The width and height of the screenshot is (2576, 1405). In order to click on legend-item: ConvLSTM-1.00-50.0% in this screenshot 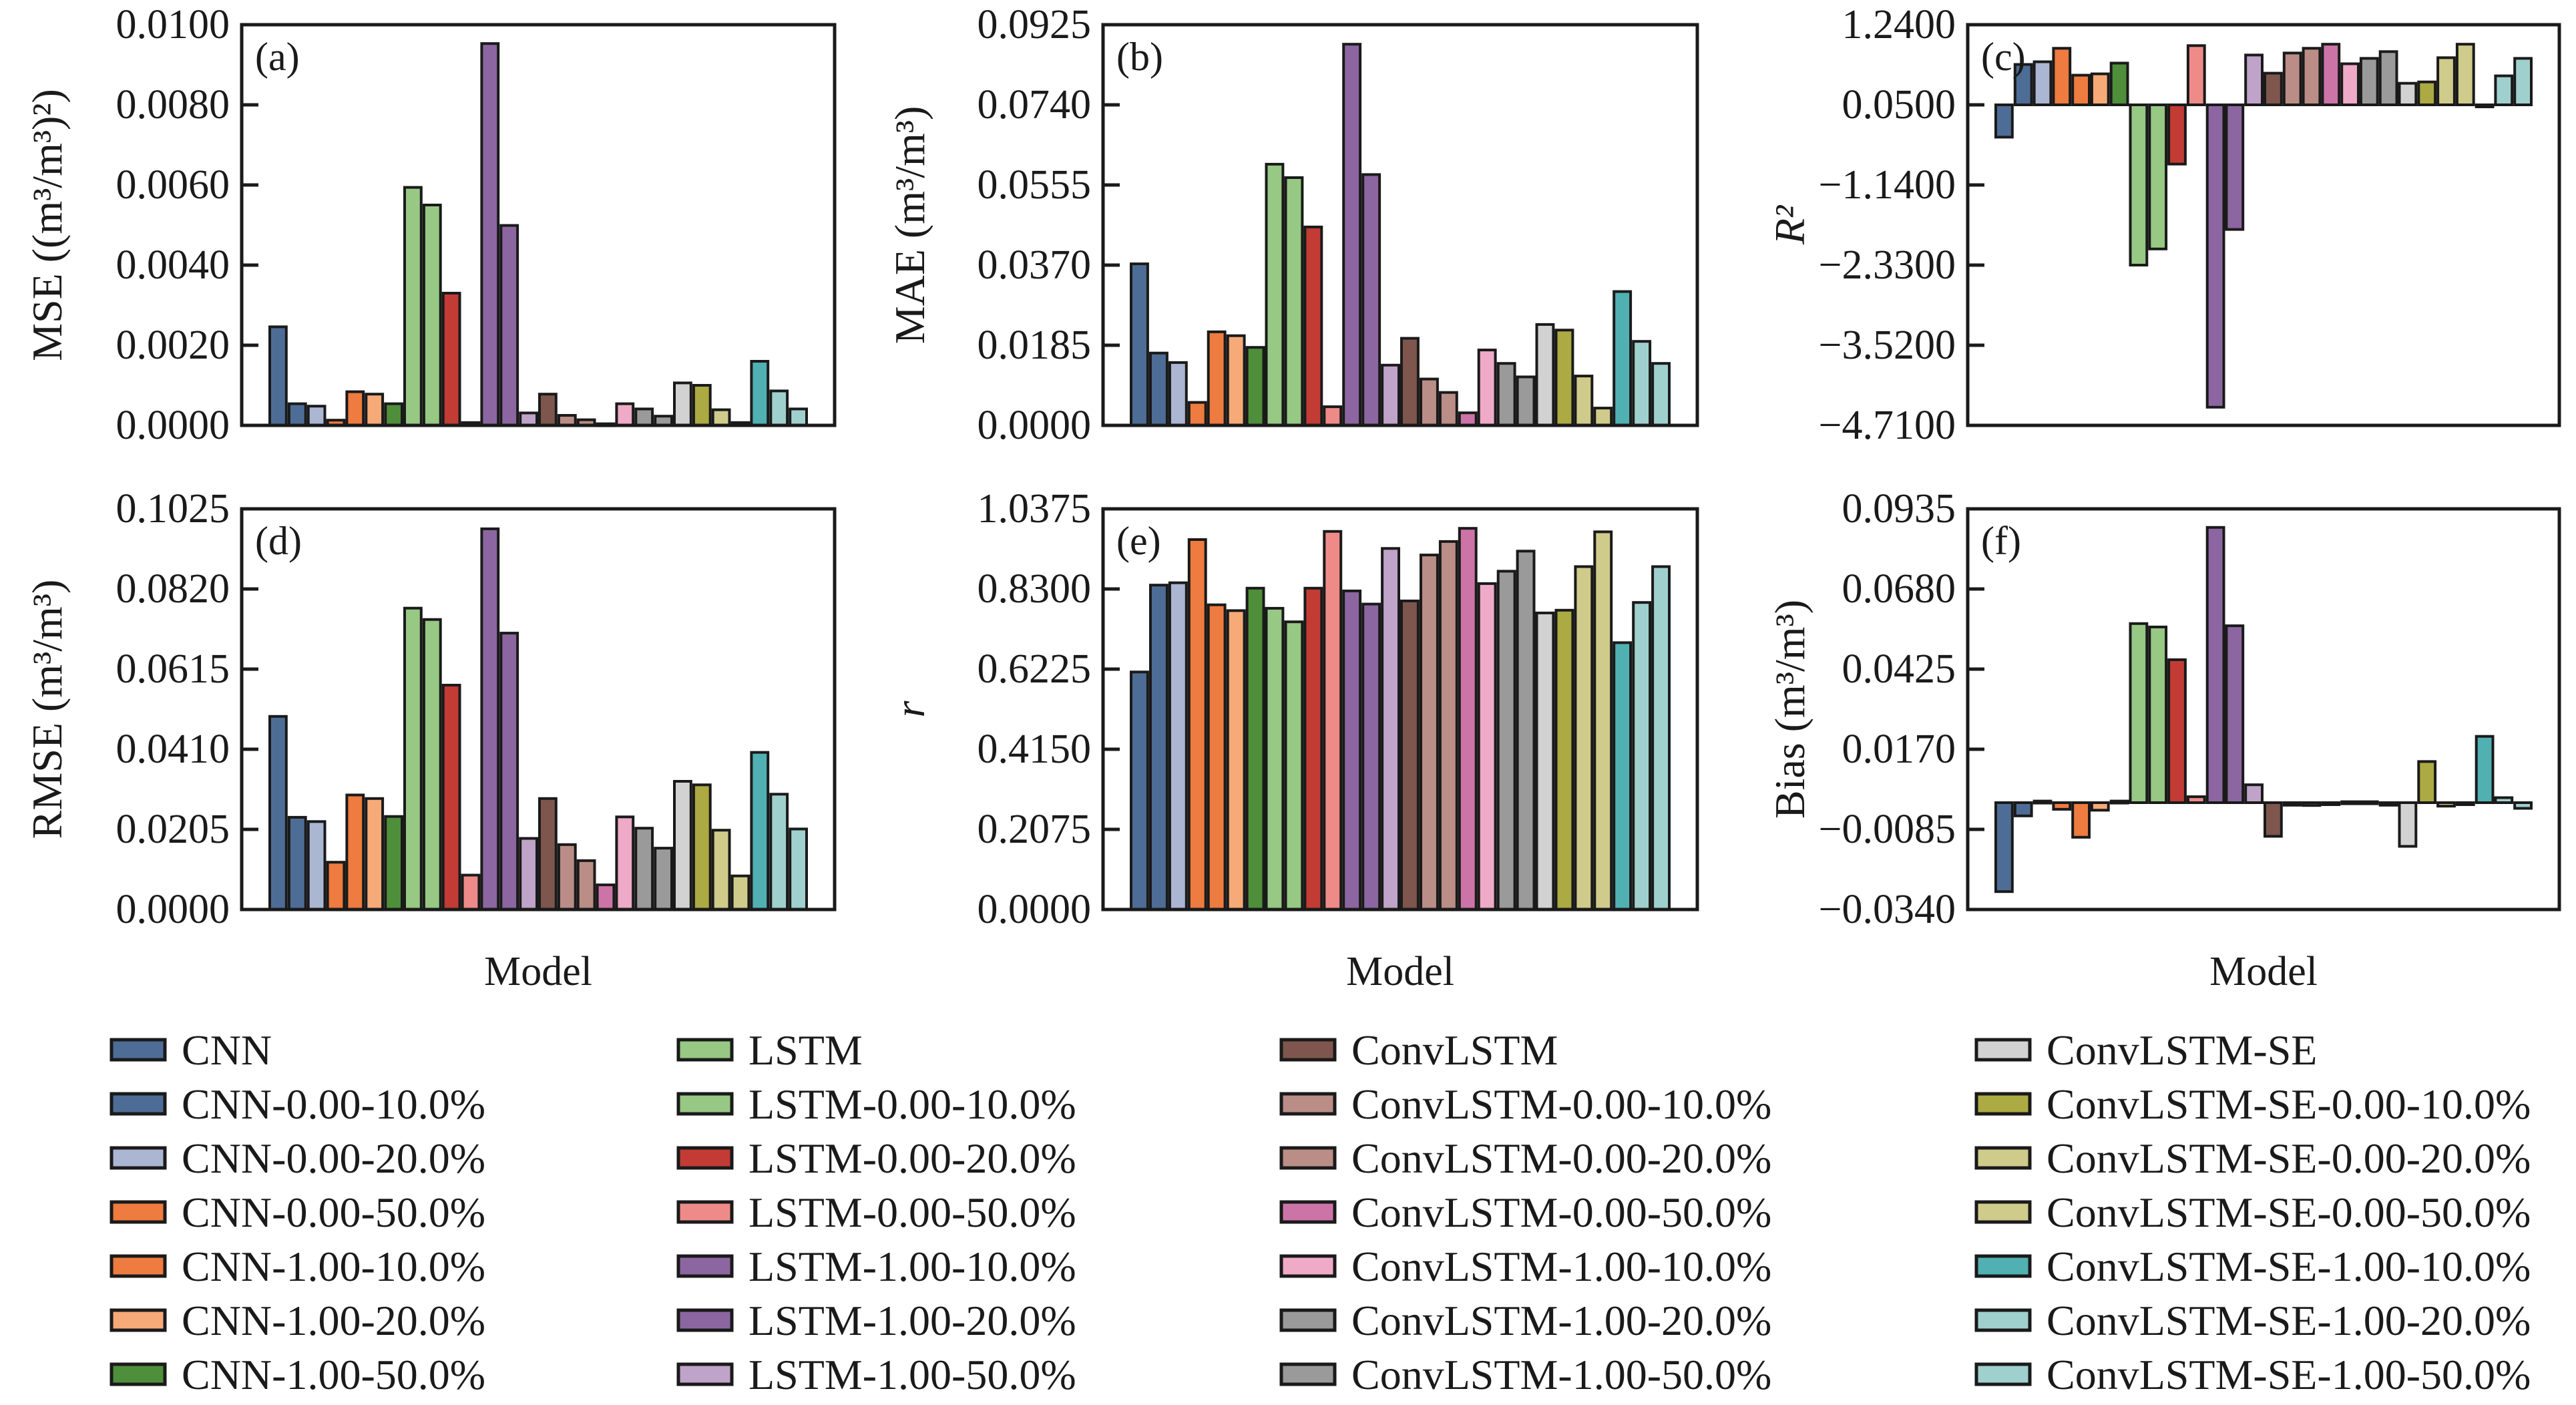, I will do `click(1525, 1374)`.